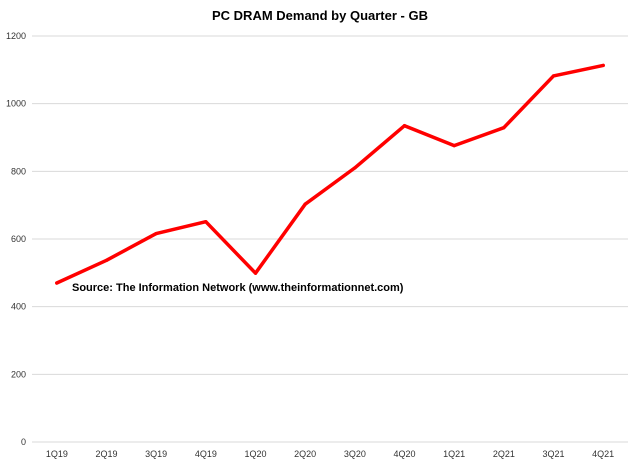  Describe the element at coordinates (23, 442) in the screenshot. I see `y-tick-label: 0` at that location.